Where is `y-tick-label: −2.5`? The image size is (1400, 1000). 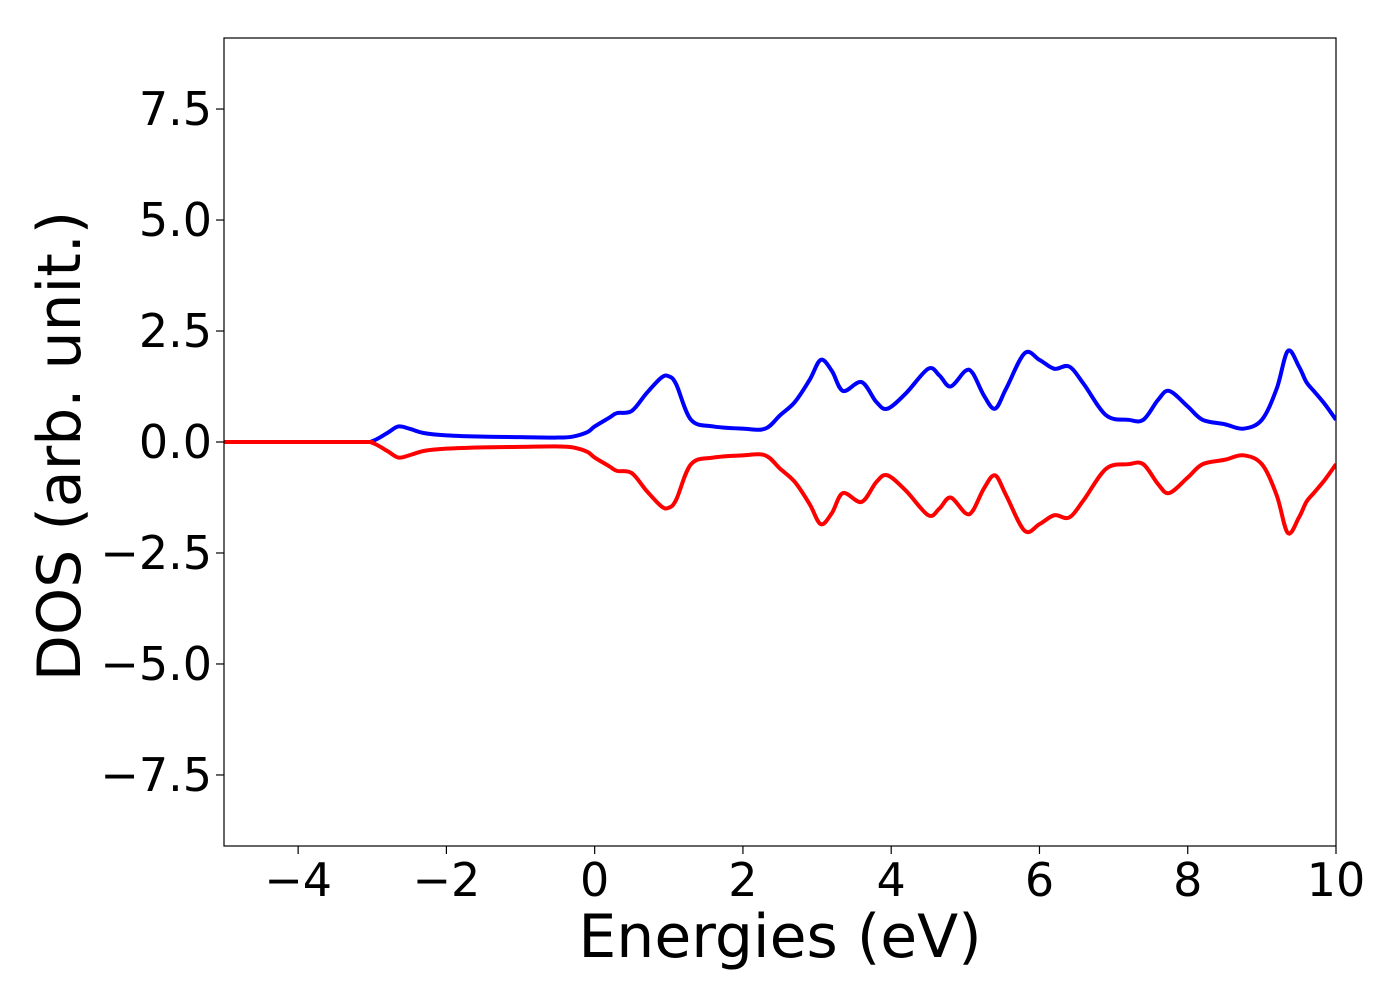
y-tick-label: −2.5 is located at coordinates (156, 553).